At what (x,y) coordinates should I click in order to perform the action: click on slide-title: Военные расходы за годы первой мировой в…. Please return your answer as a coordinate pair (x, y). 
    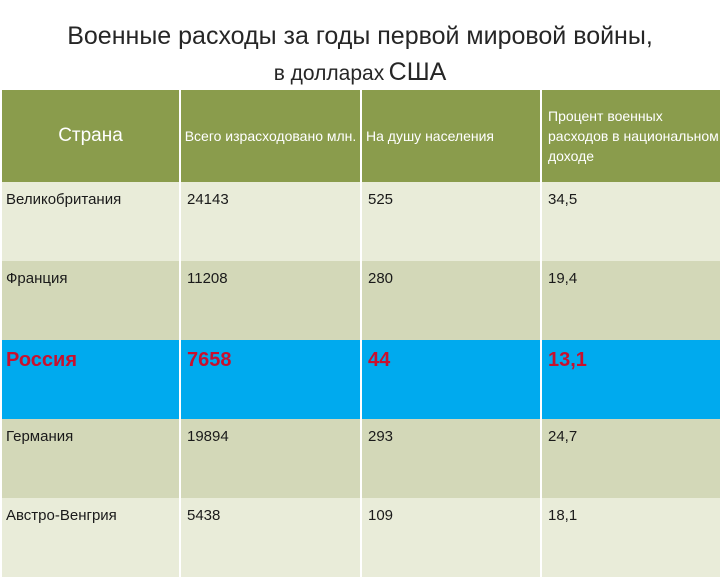
    Looking at the image, I should click on (360, 56).